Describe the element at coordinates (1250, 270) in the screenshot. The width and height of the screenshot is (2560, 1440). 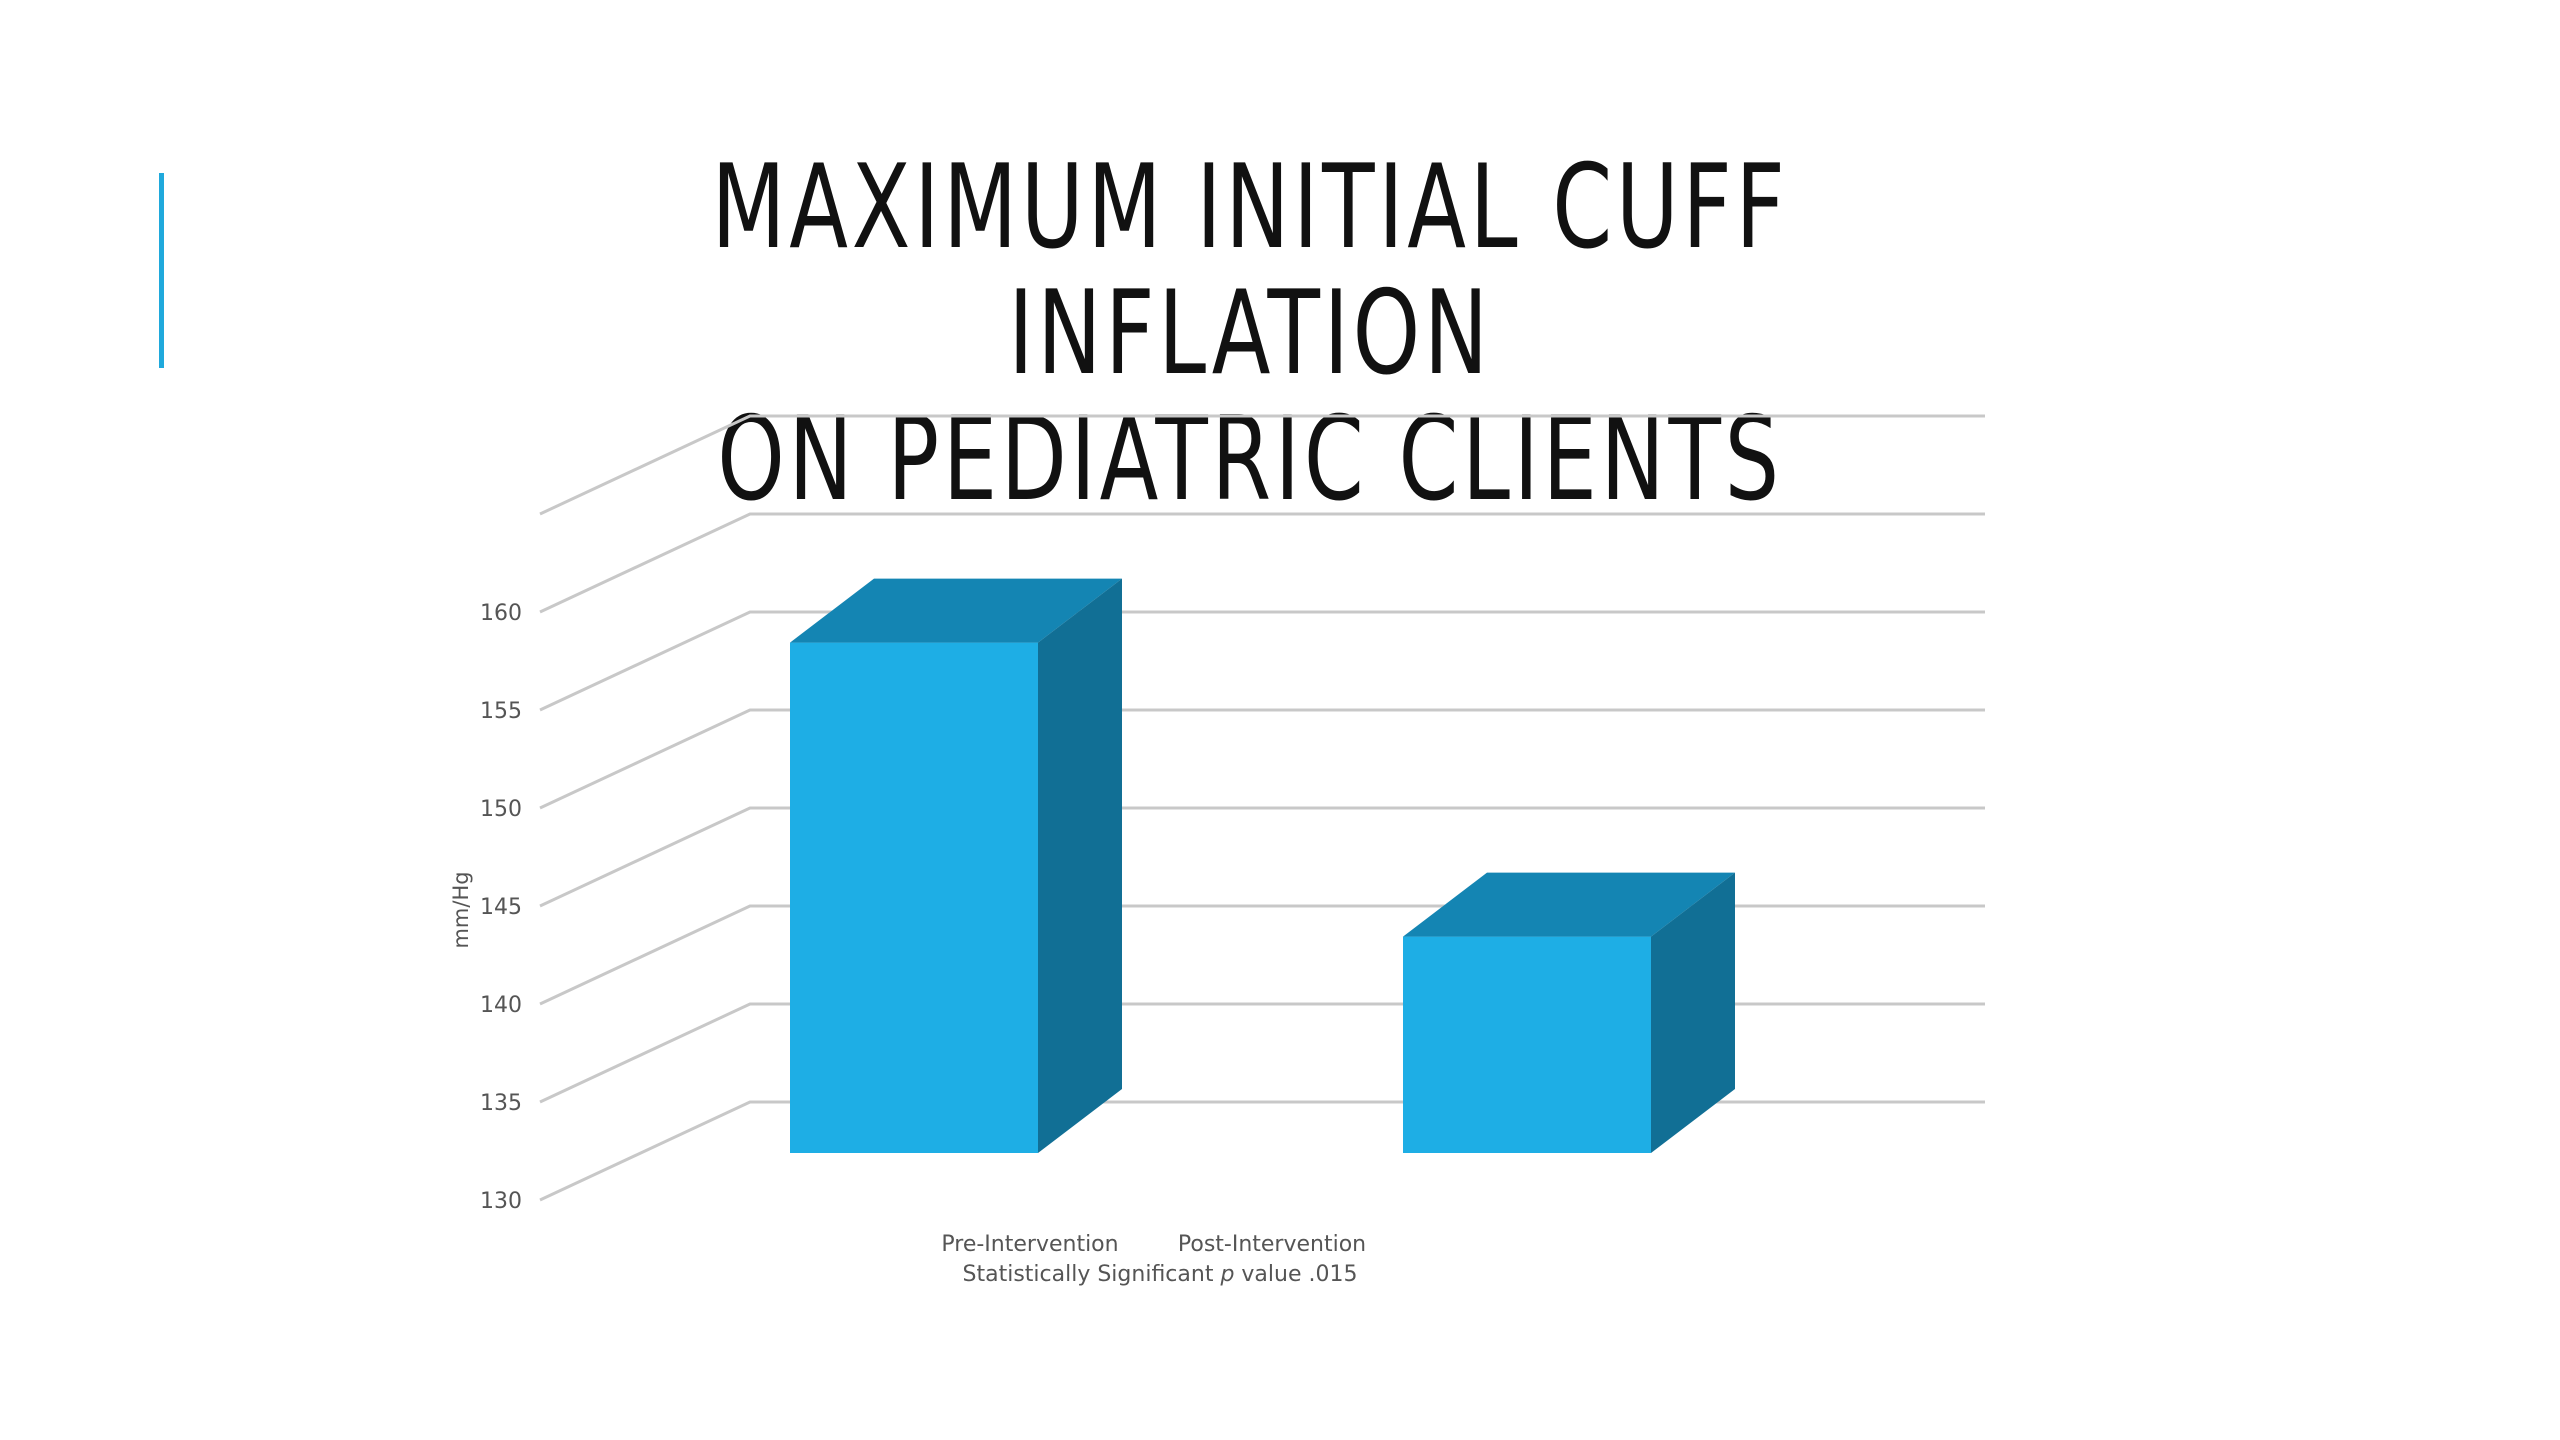
I see `title-line-1: MAXIMUM INITIAL CUFF INFLATION` at that location.